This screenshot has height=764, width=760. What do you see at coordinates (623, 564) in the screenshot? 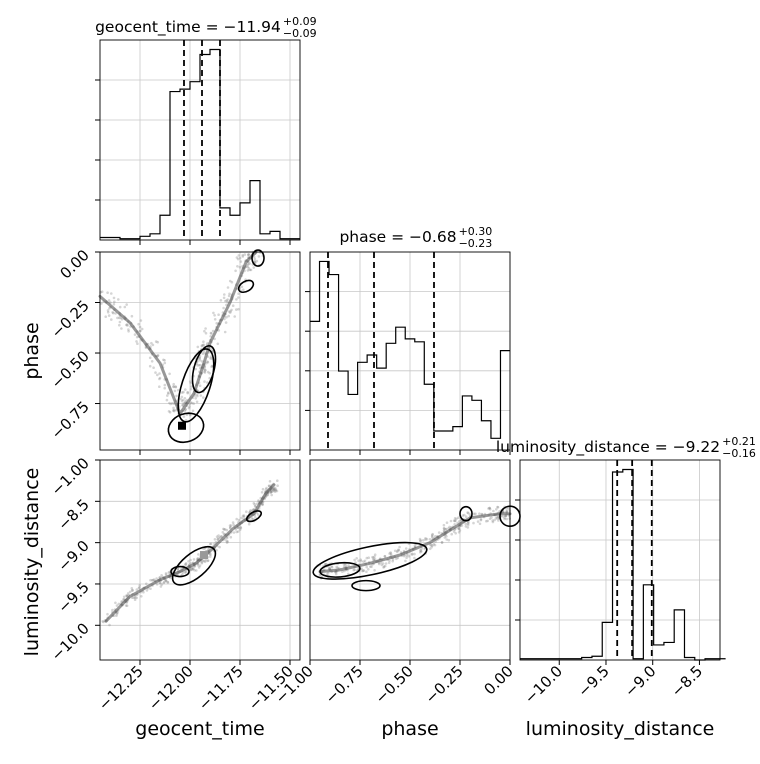
I see `luminosity-distance-histogram` at bounding box center [623, 564].